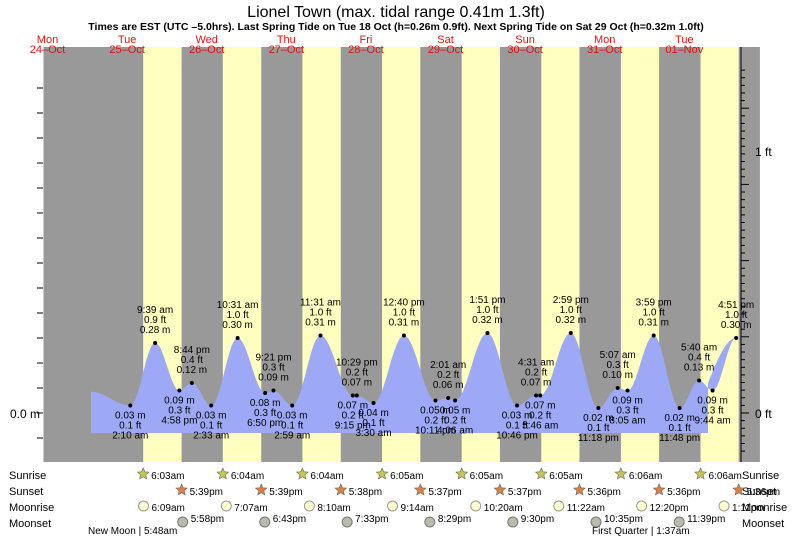 The width and height of the screenshot is (793, 539). I want to click on sunrise-time: 6:04am, so click(247, 476).